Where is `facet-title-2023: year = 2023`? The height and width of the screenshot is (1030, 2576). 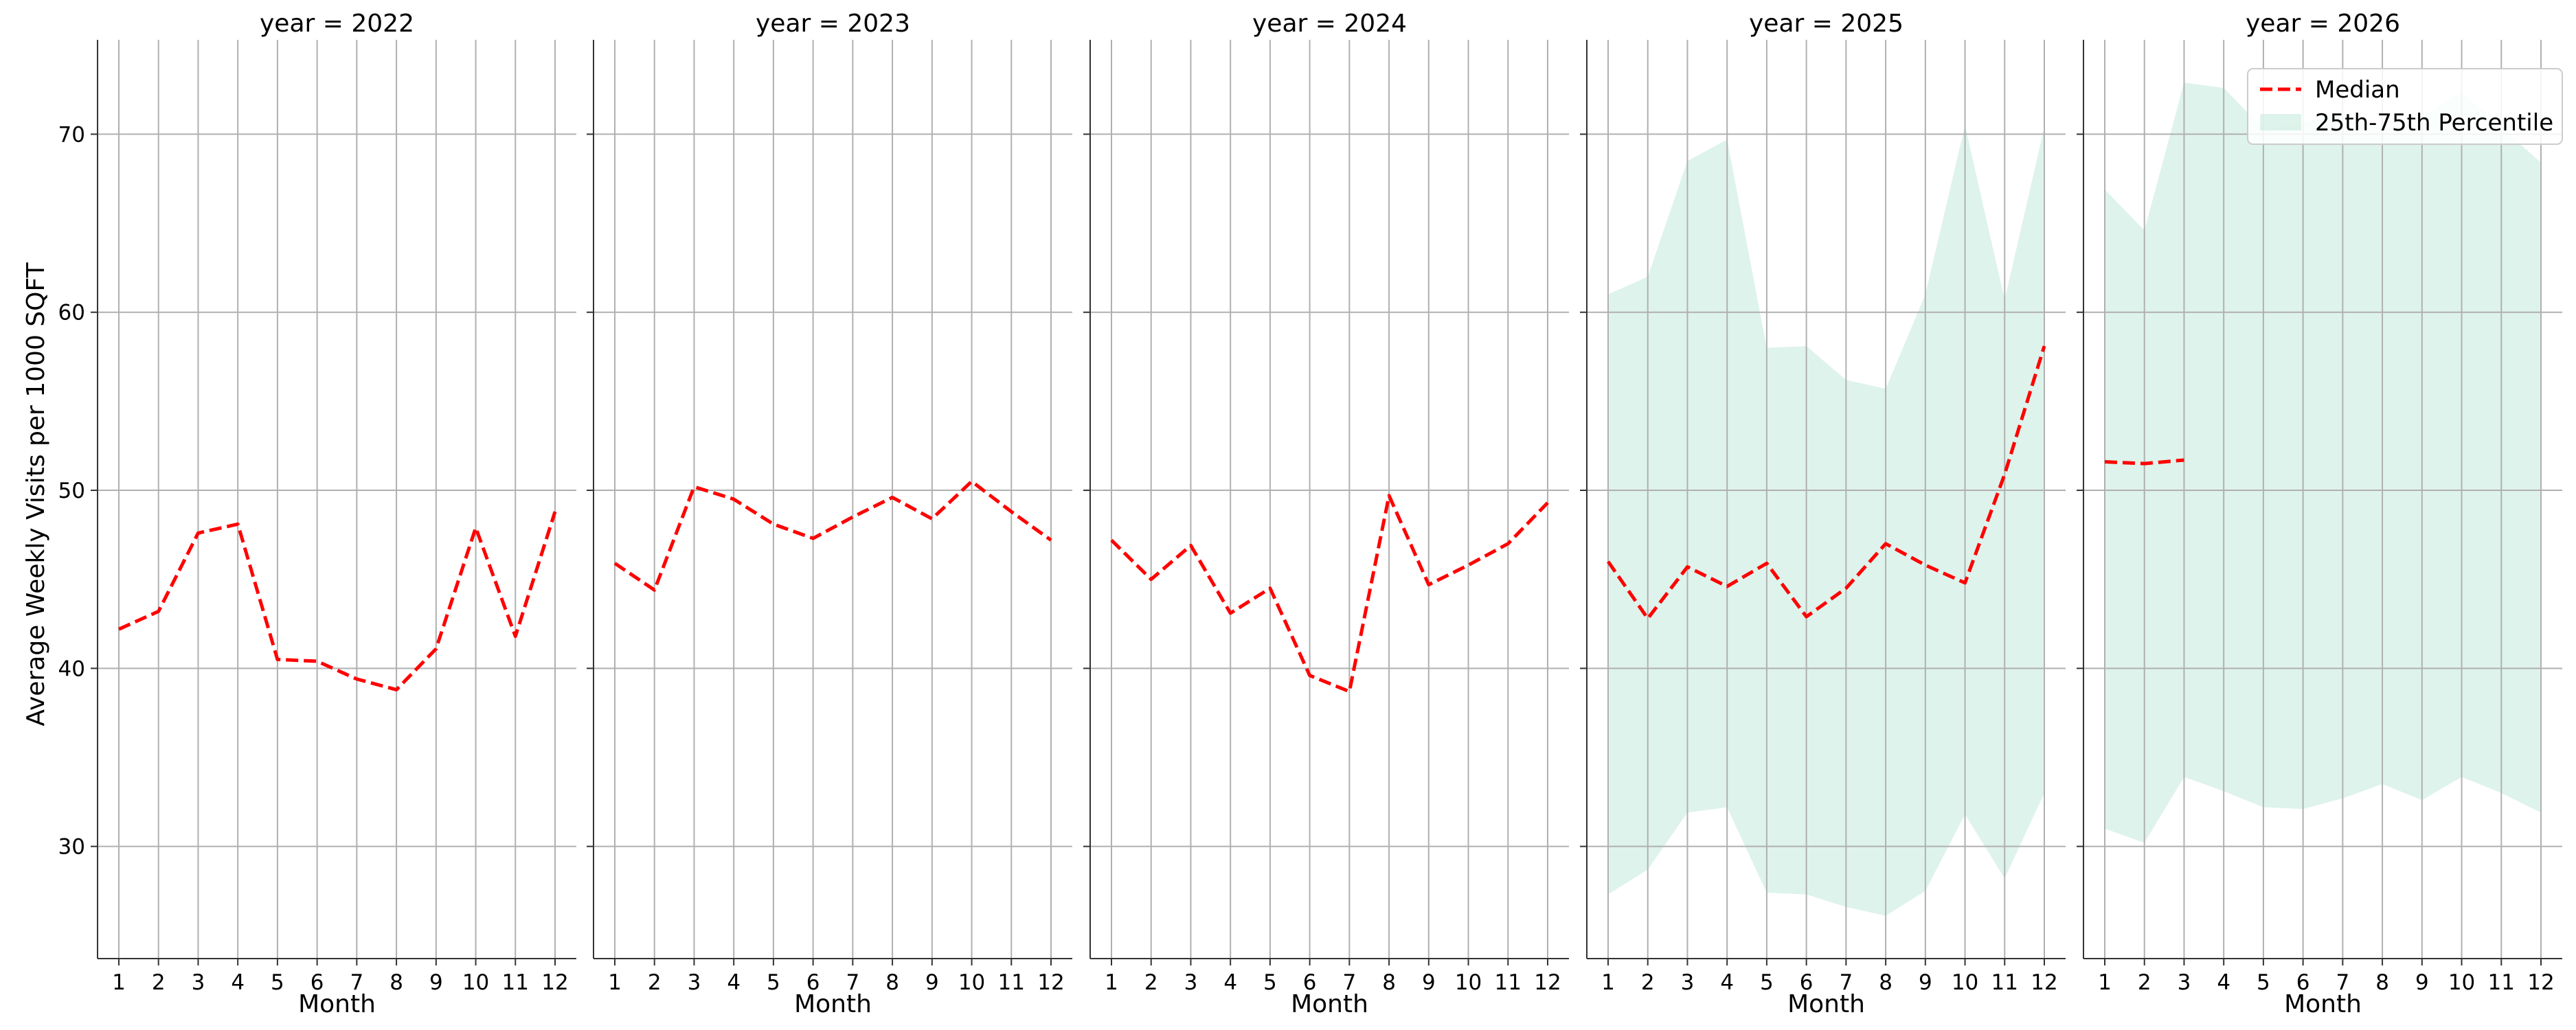 facet-title-2023: year = 2023 is located at coordinates (833, 24).